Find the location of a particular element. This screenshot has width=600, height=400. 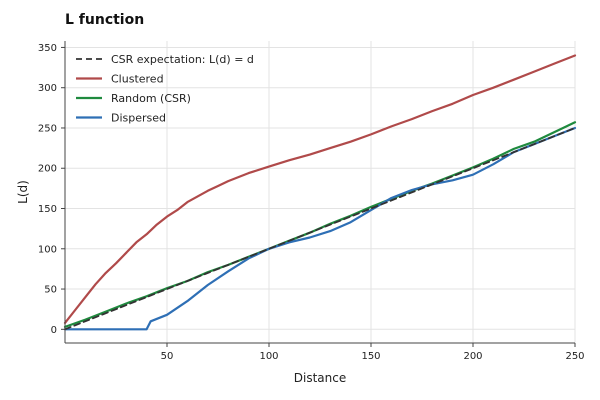

x-axis-label: Distance is located at coordinates (320, 378).